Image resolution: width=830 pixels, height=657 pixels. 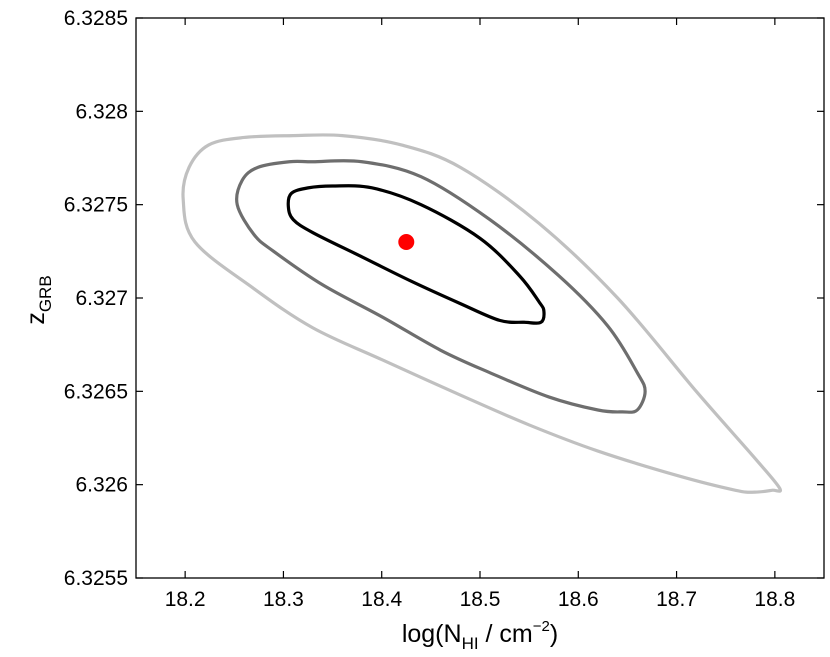 What do you see at coordinates (774, 599) in the screenshot?
I see `x-tick-label: 18.8` at bounding box center [774, 599].